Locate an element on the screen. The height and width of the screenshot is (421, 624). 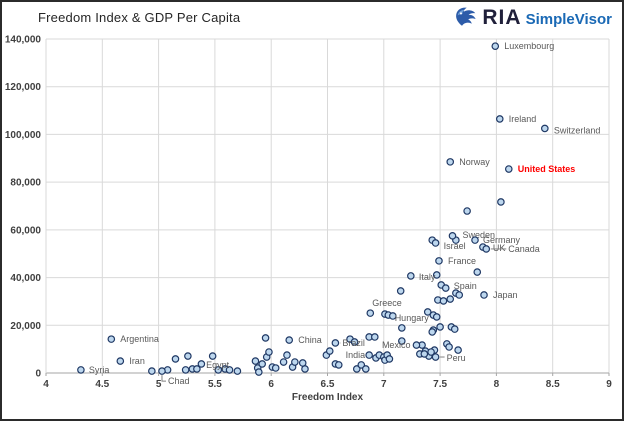
data-point-label: Mexico is located at coordinates (396, 345).